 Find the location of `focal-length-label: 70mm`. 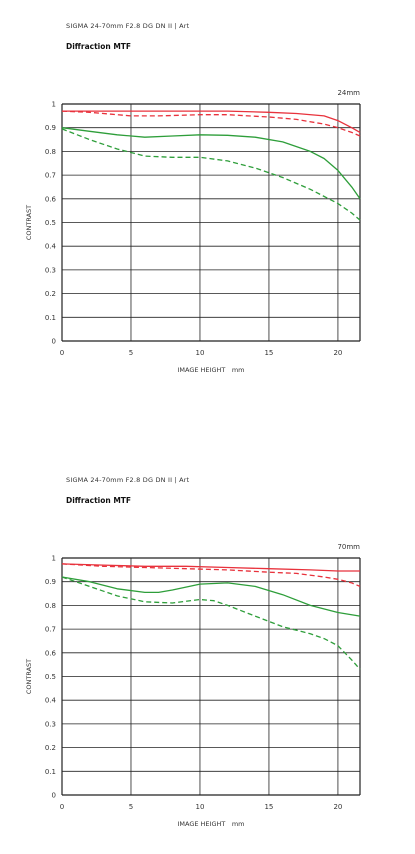

focal-length-label: 70mm is located at coordinates (348, 547).